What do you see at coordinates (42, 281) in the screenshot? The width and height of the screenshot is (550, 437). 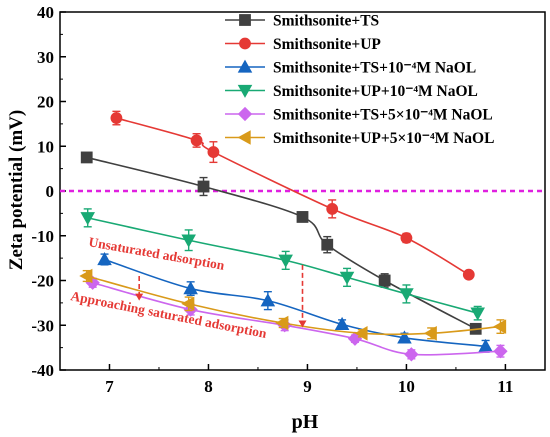 I see `y-tick-label: -20` at bounding box center [42, 281].